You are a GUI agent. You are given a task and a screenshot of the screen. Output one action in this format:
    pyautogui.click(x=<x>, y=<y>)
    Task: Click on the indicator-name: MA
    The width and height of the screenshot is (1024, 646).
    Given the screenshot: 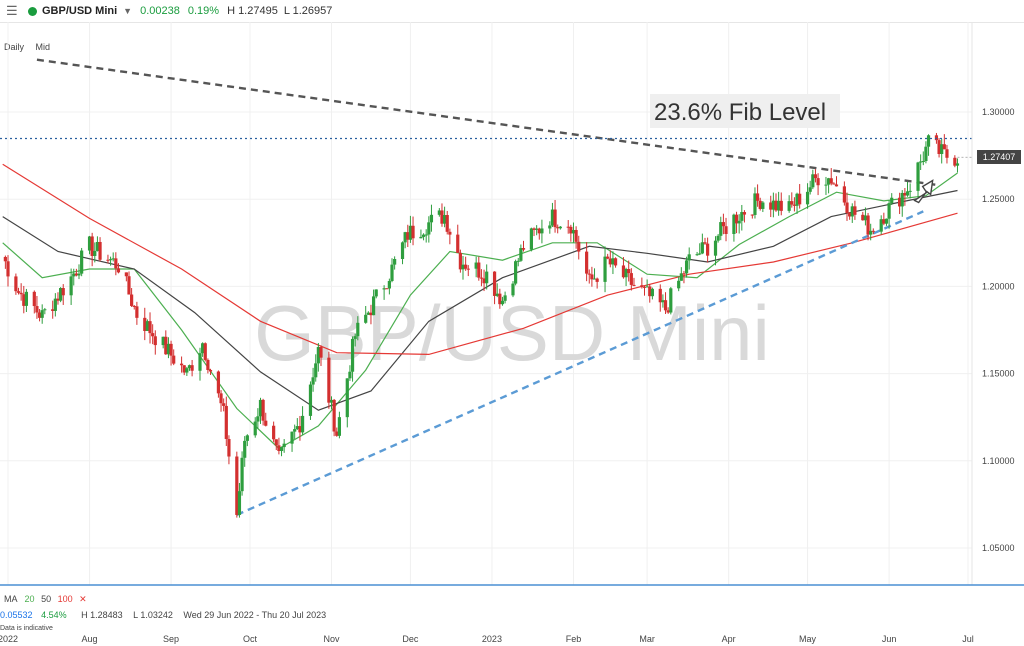 What is the action you would take?
    pyautogui.click(x=11, y=599)
    